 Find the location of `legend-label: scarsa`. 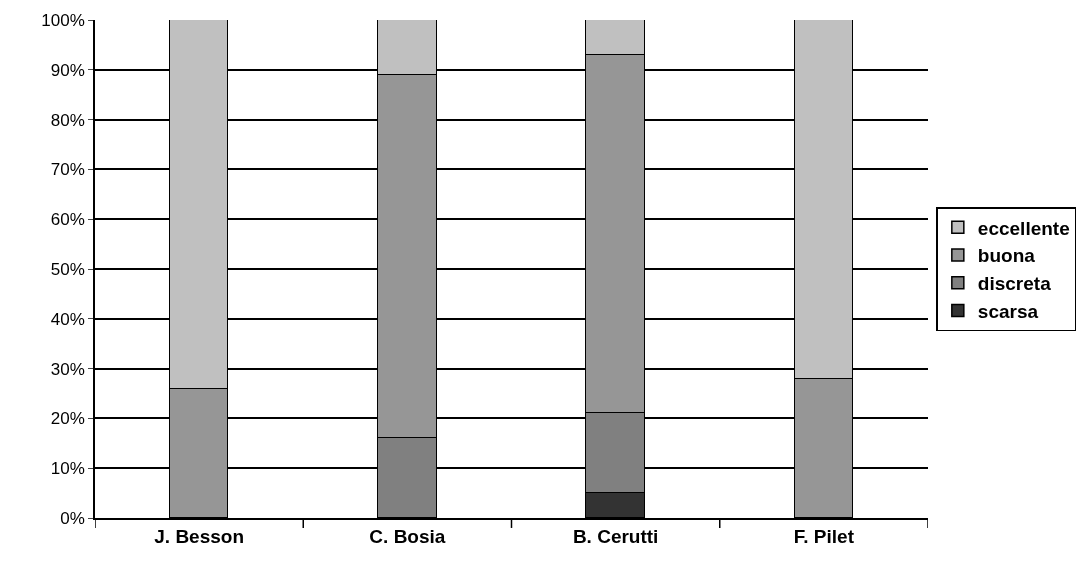

legend-label: scarsa is located at coordinates (1008, 311).